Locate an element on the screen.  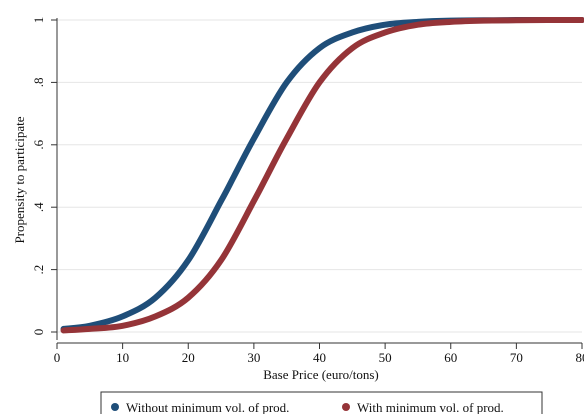
y-tick-label: 0 is located at coordinates (38, 332).